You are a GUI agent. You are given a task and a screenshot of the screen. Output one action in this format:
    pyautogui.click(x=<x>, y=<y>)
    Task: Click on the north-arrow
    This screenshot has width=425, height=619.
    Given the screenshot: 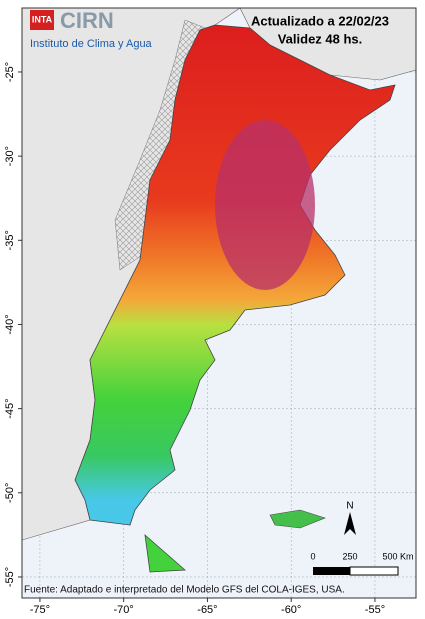 What is the action you would take?
    pyautogui.click(x=350, y=523)
    